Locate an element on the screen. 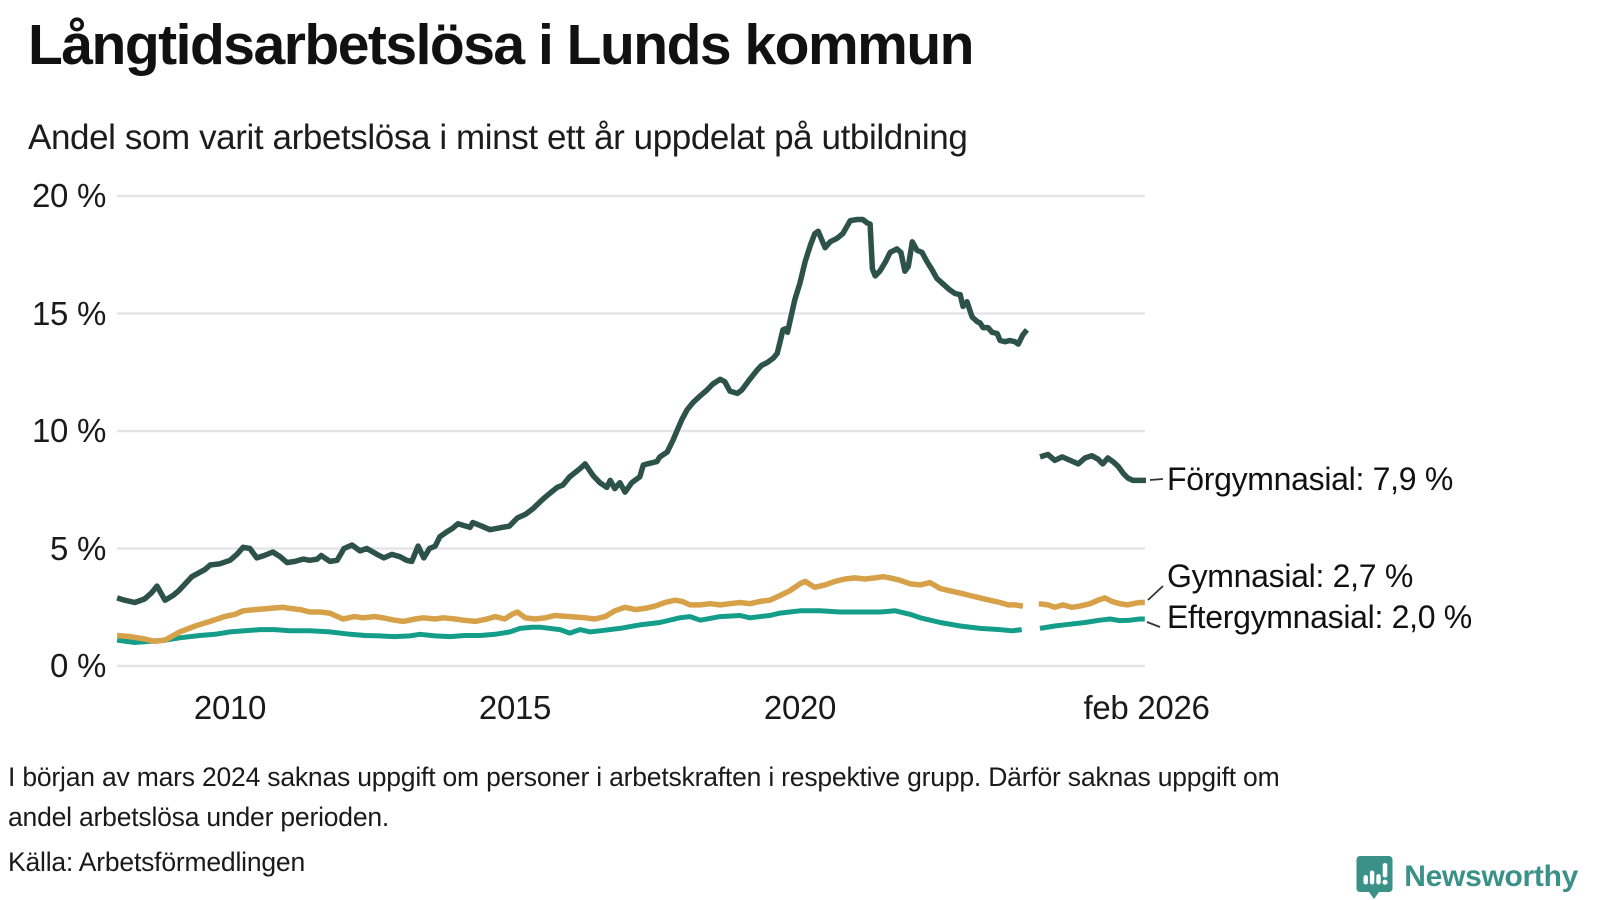  series-line-eftergymnasial is located at coordinates (630, 626).